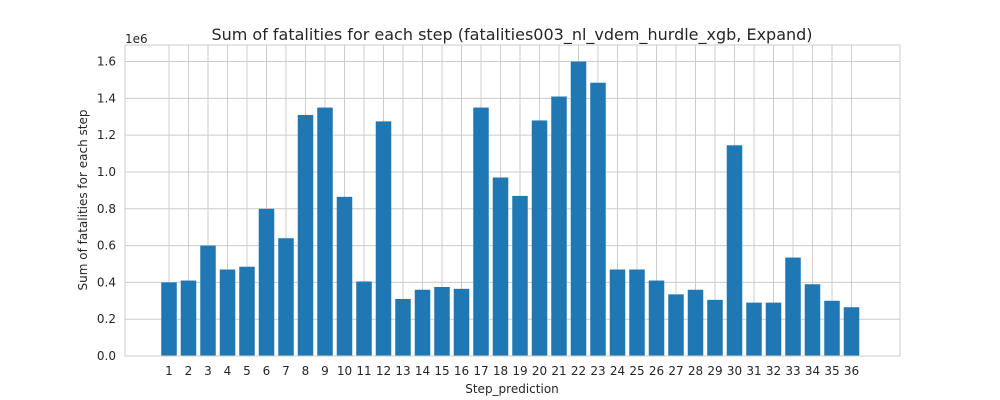 Image resolution: width=1000 pixels, height=400 pixels. I want to click on y-scale-label: 1e6, so click(136, 39).